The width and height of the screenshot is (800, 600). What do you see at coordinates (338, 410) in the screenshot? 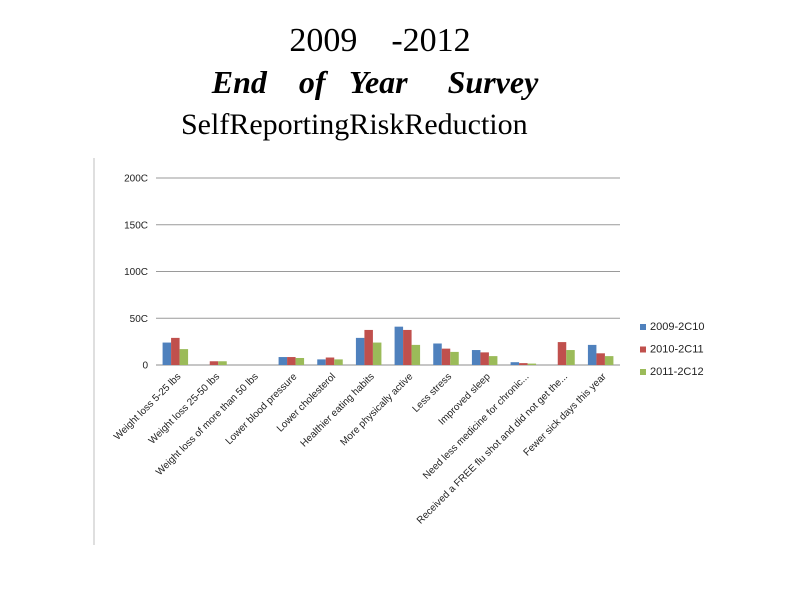
I see `x-tick-label: Healthier eating habits` at bounding box center [338, 410].